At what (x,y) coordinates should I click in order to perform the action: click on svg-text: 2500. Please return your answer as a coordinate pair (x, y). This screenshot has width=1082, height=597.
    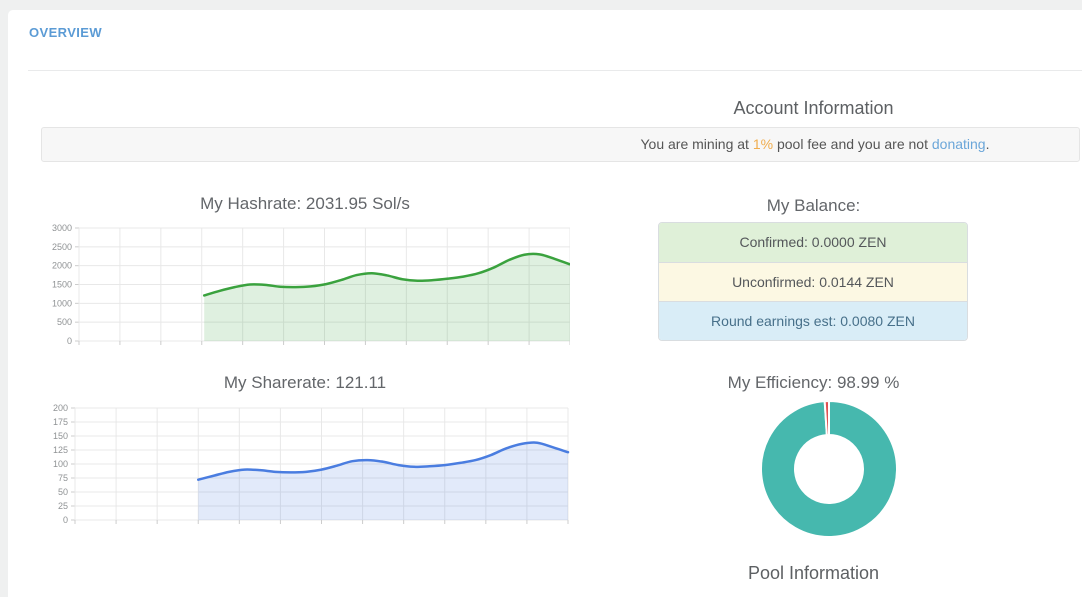
    Looking at the image, I should click on (62, 247).